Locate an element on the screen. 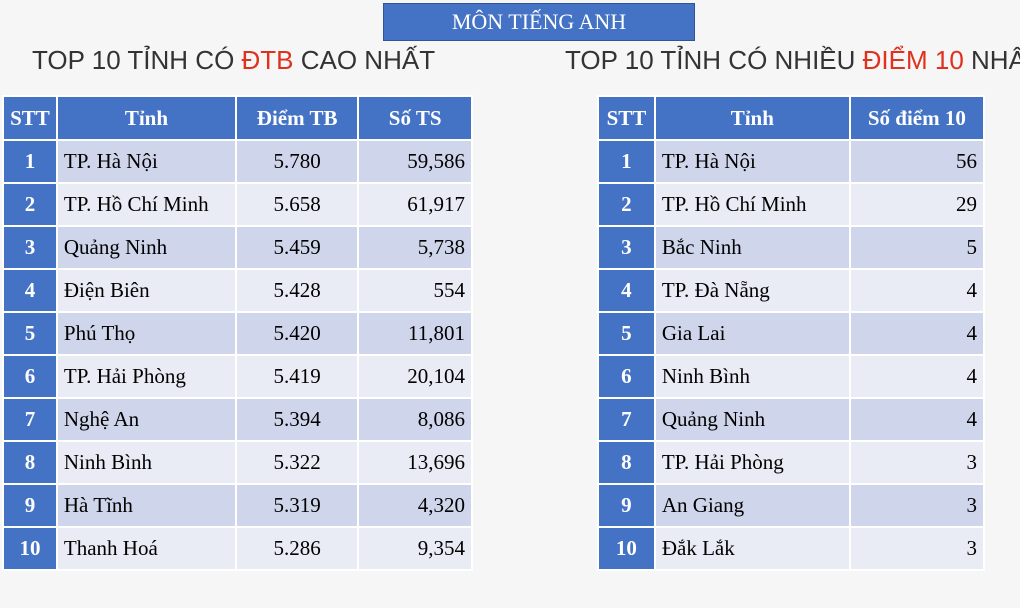 The image size is (1020, 608). row-candidates: 9,354 is located at coordinates (415, 548).